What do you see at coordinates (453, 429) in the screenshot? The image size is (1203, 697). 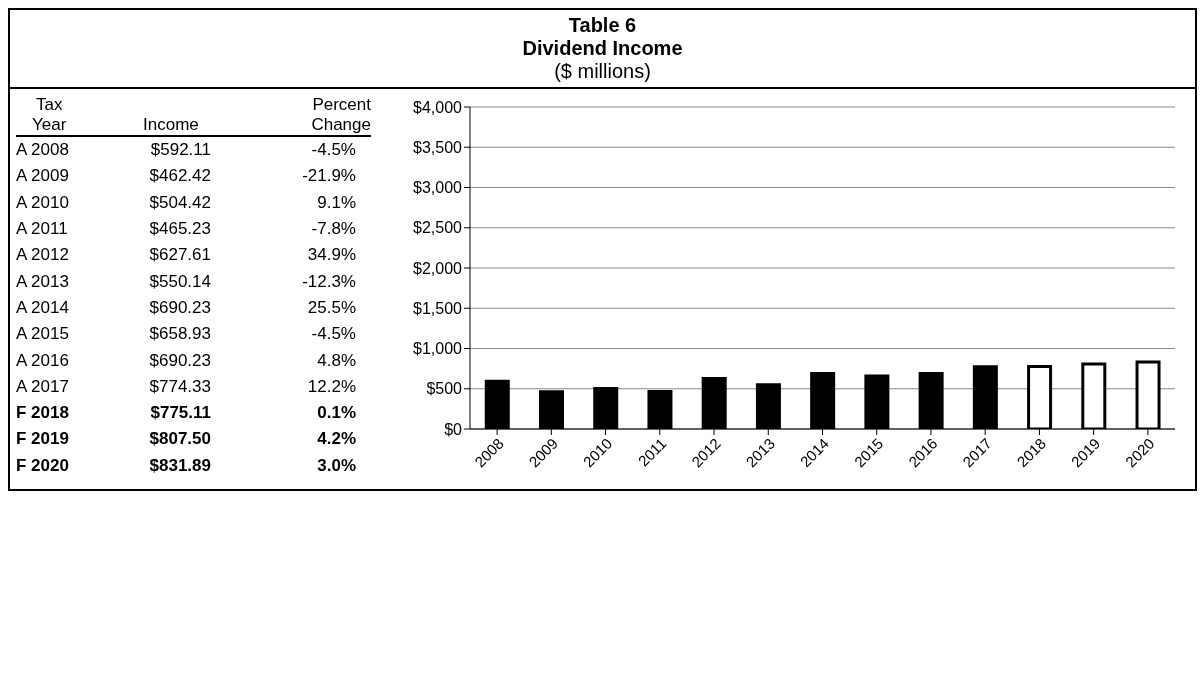 I see `y-tick-label: $0` at bounding box center [453, 429].